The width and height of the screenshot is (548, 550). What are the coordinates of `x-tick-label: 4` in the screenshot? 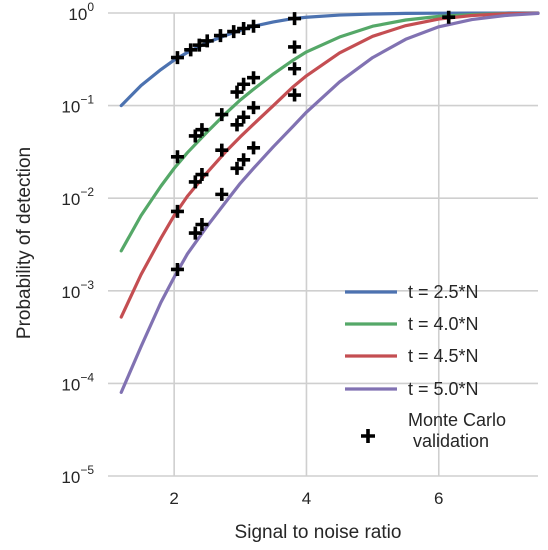 It's located at (306, 498).